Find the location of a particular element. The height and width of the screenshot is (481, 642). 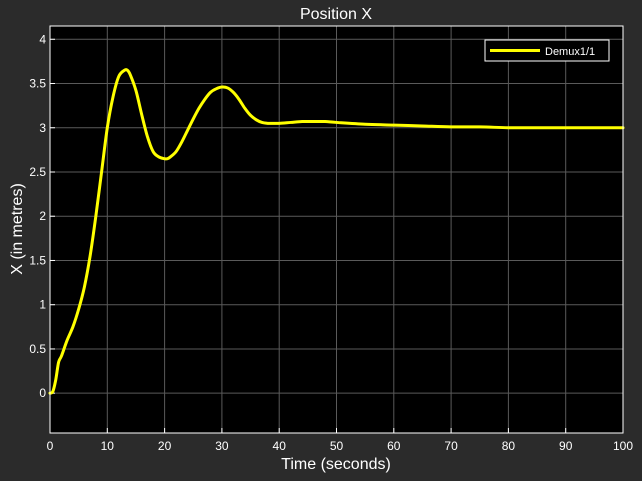

legend: Demux1/1 is located at coordinates (547, 50).